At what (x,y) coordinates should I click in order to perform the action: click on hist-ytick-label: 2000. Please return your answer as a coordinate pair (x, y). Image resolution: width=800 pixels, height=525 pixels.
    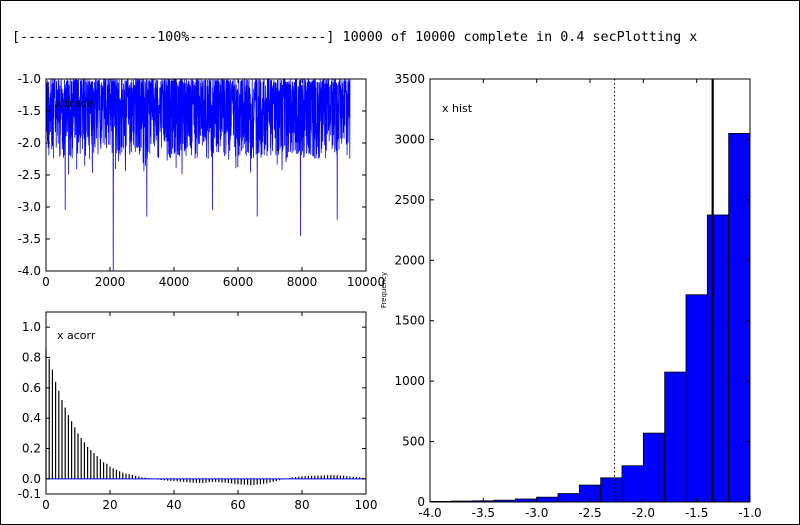
    Looking at the image, I should click on (409, 260).